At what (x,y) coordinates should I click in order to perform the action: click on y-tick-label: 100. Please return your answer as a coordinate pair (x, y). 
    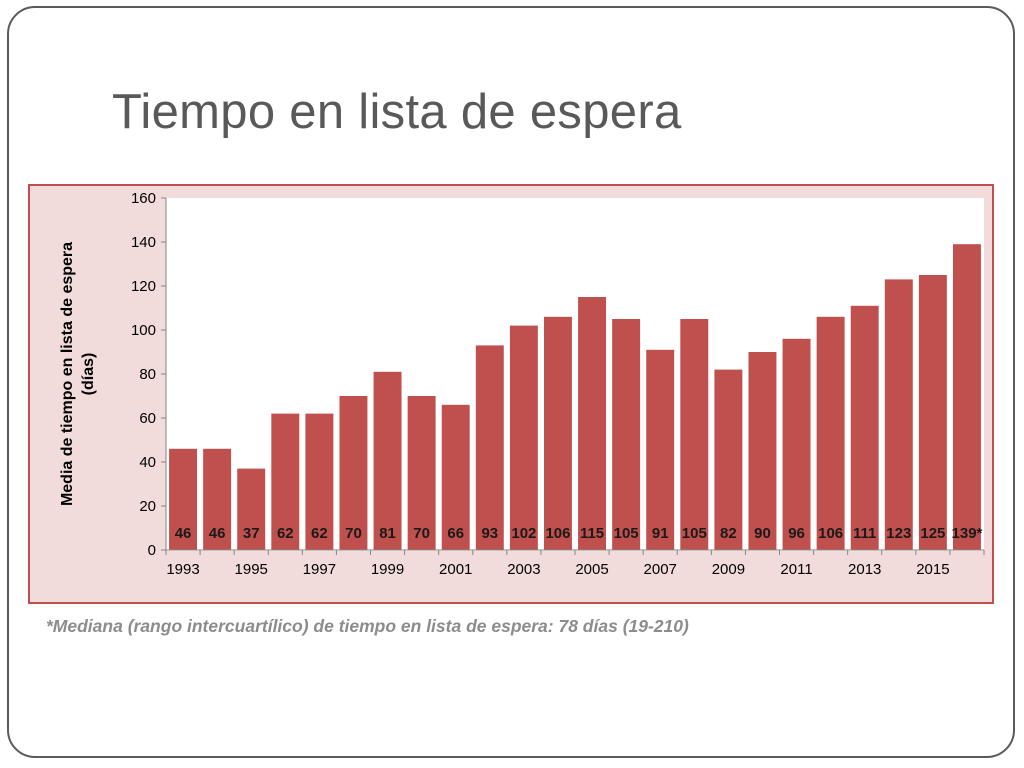
    Looking at the image, I should click on (143, 330).